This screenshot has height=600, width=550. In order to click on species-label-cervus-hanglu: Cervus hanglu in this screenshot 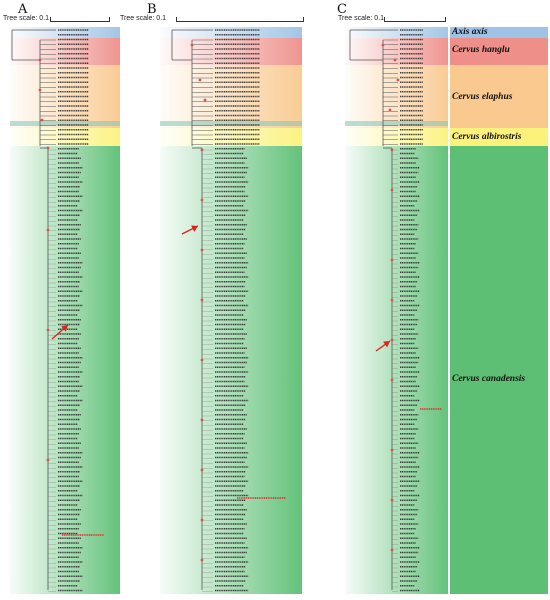, I will do `click(481, 50)`.